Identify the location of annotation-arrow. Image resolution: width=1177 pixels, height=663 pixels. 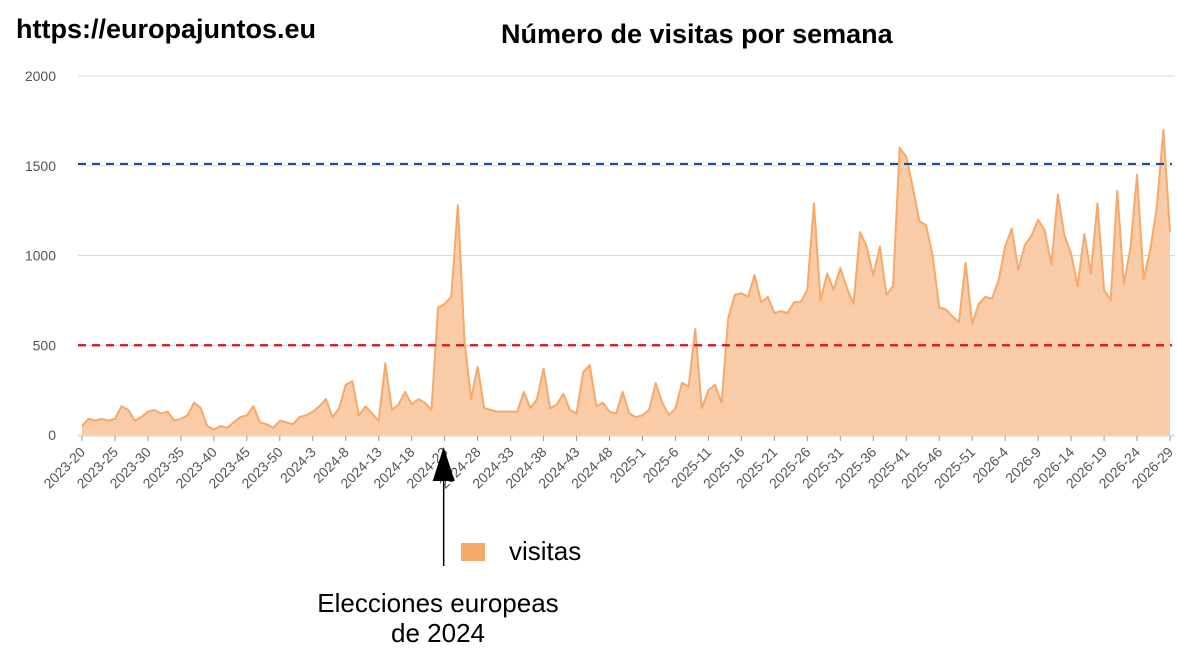
(443, 506).